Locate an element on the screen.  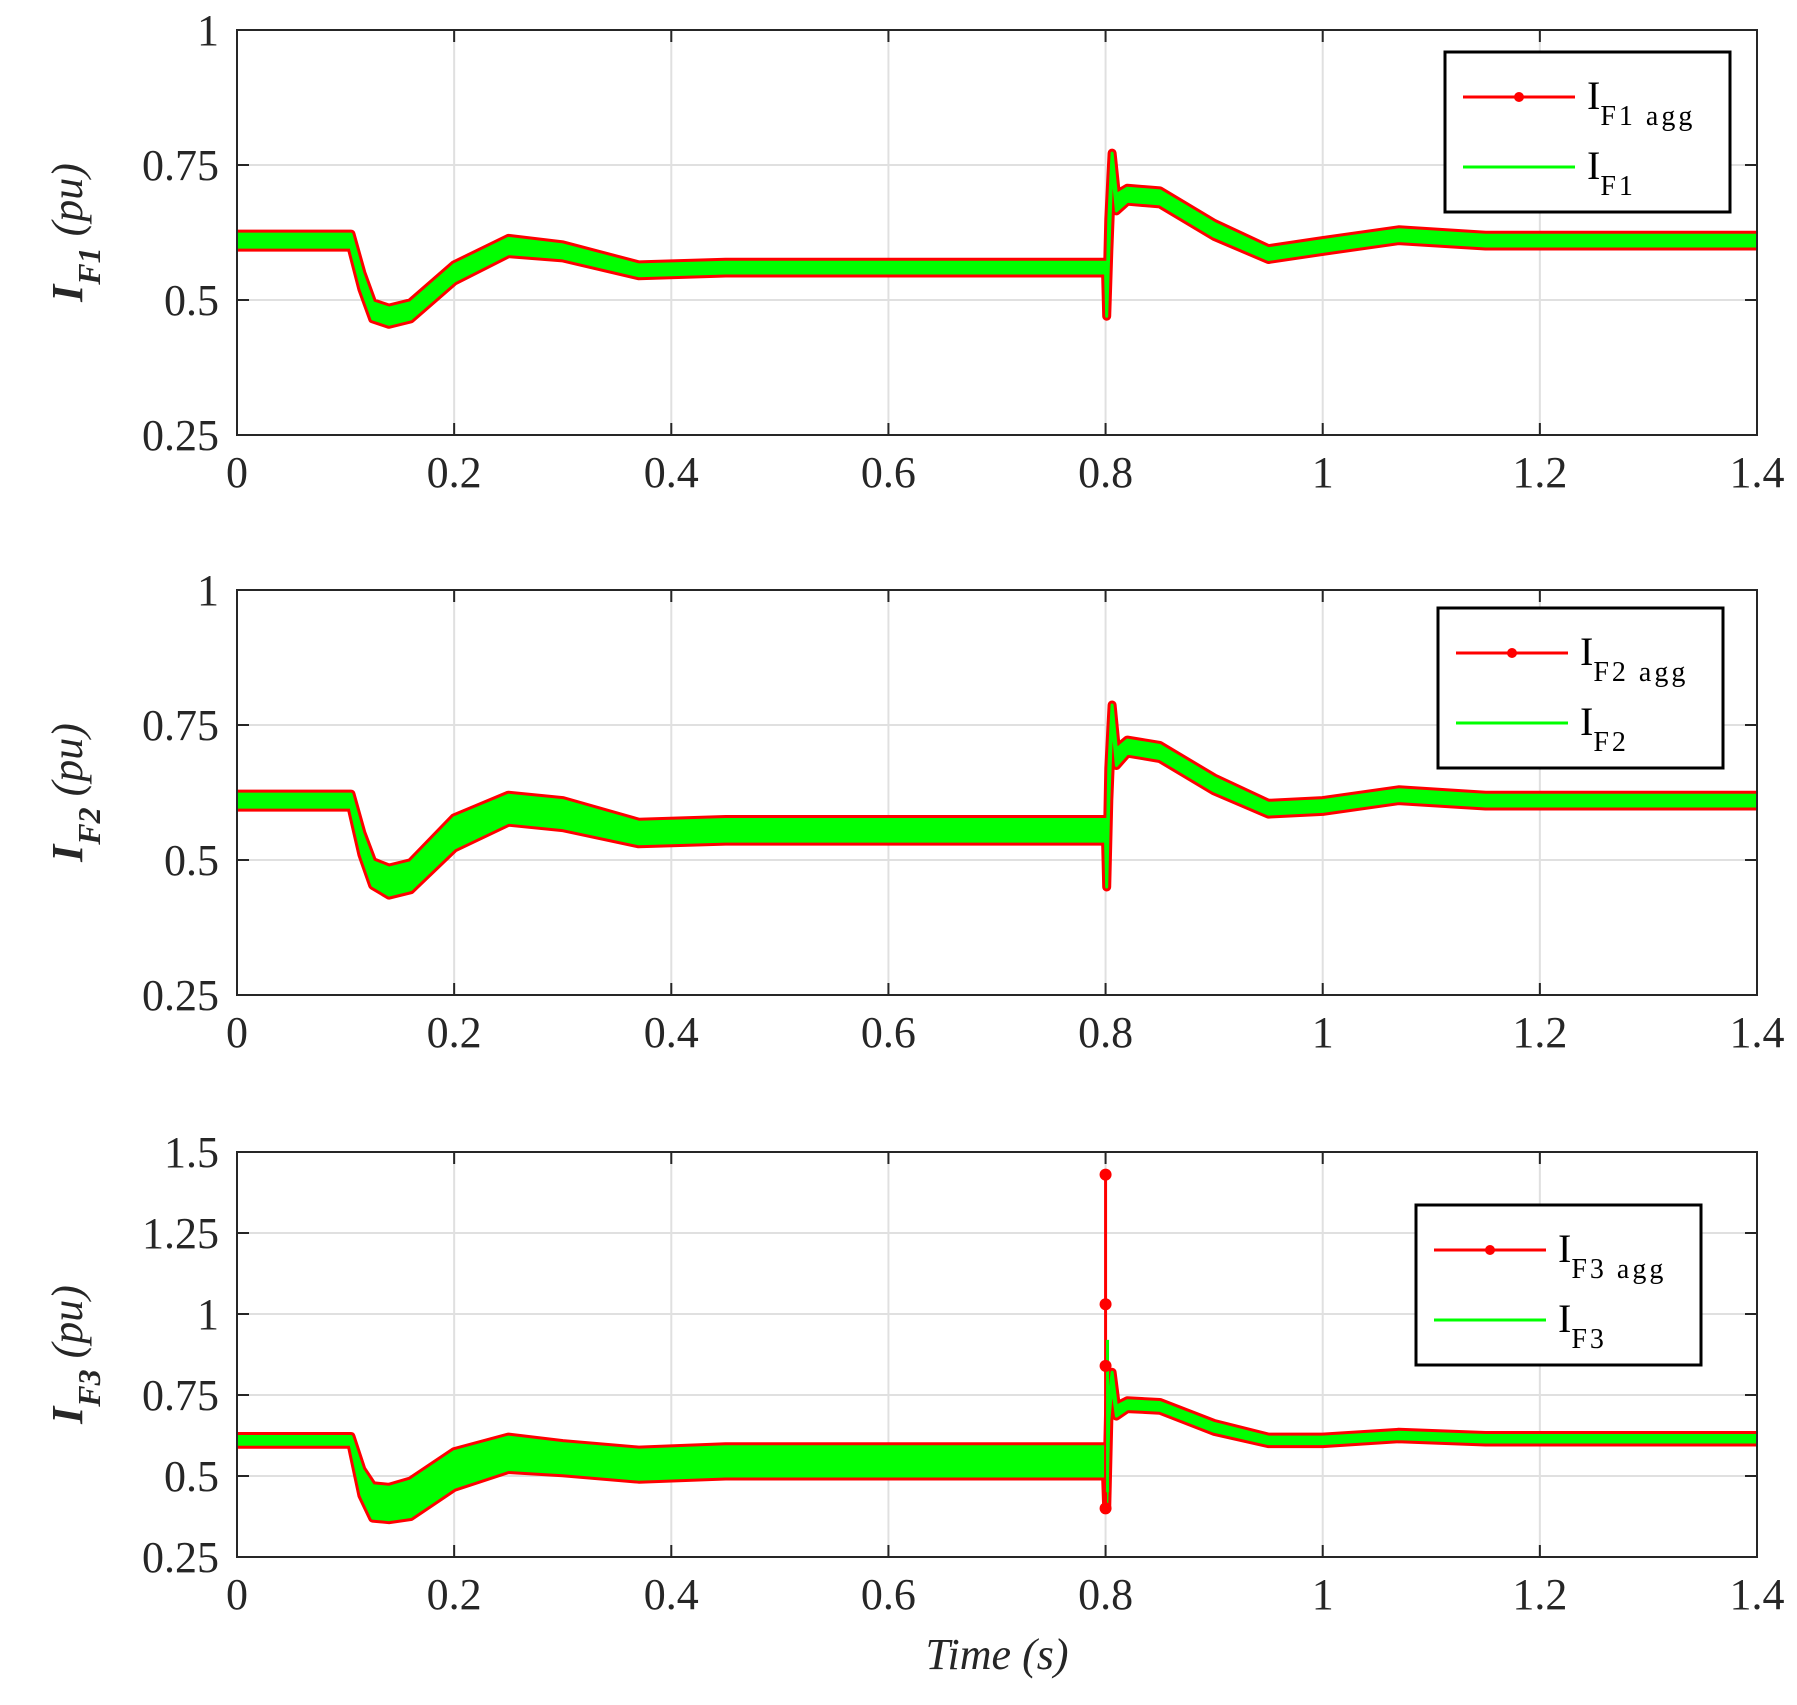
y-axis-title: IF1 (pu) is located at coordinates (75, 233).